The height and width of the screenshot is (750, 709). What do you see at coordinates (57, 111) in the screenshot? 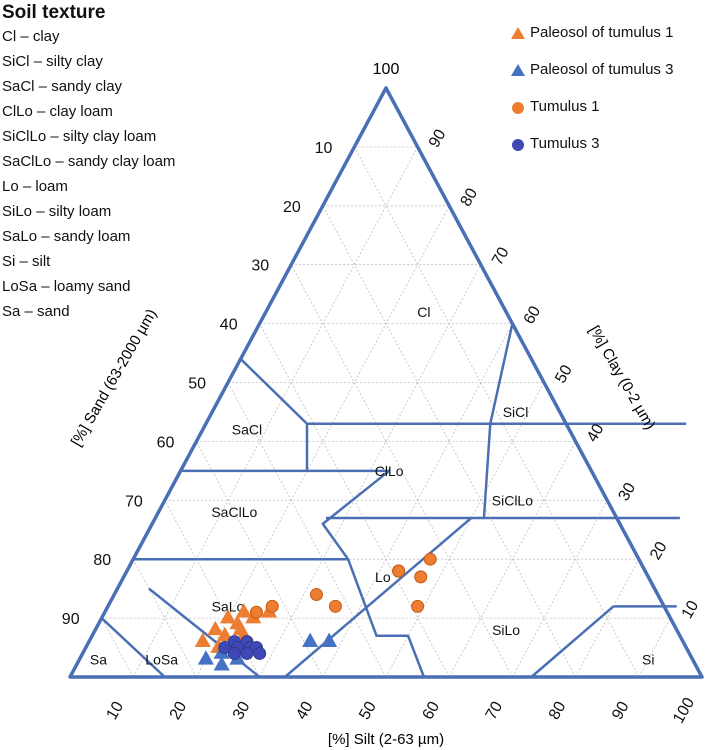
I see `soil-texture-legend-item: ClLo – clay loam` at bounding box center [57, 111].